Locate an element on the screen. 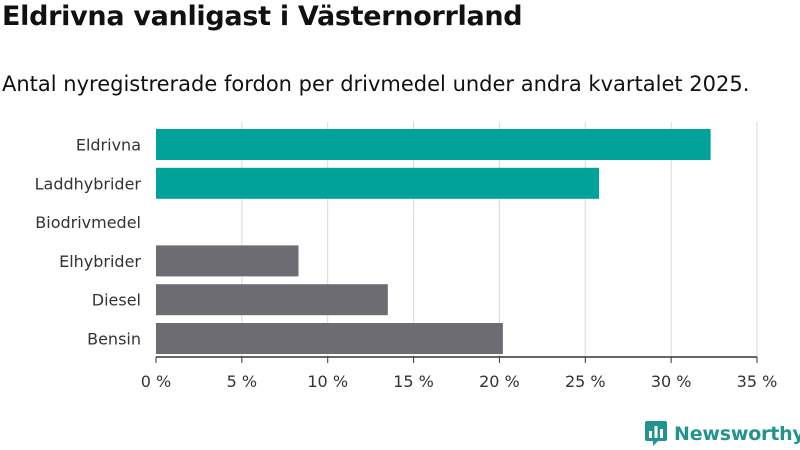 This screenshot has height=450, width=800. x-tick-label: 0 % is located at coordinates (156, 381).